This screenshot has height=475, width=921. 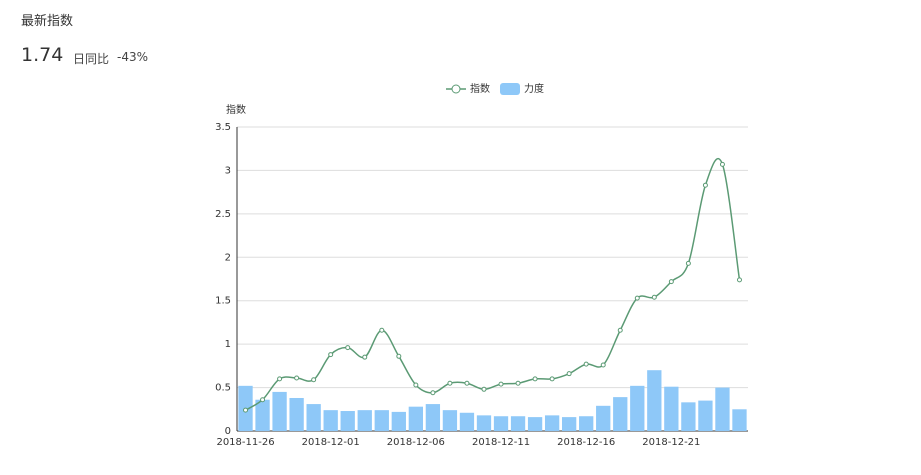 I want to click on y-tick-label: 0.5, so click(x=223, y=388).